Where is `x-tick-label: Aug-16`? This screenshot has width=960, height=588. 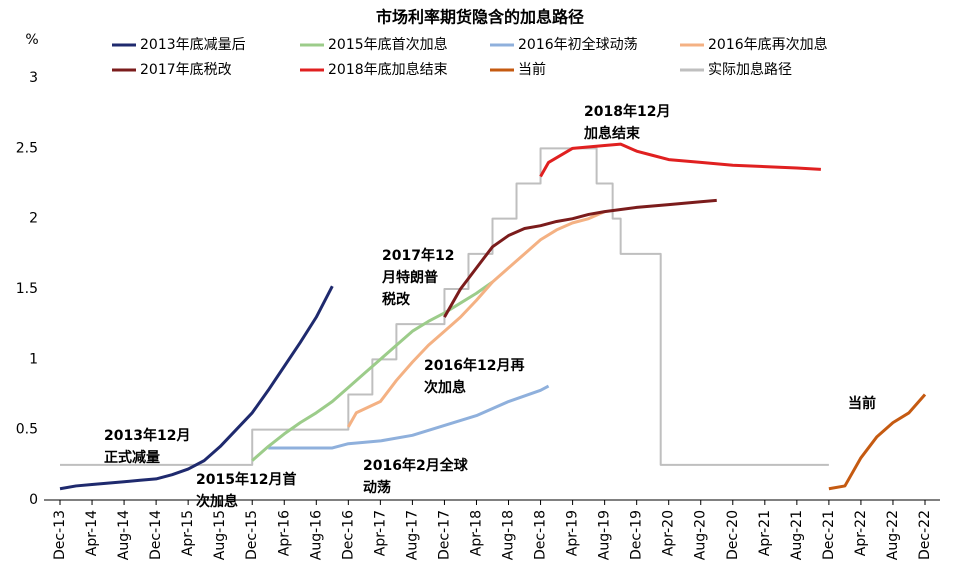 x-tick-label: Aug-16 is located at coordinates (316, 535).